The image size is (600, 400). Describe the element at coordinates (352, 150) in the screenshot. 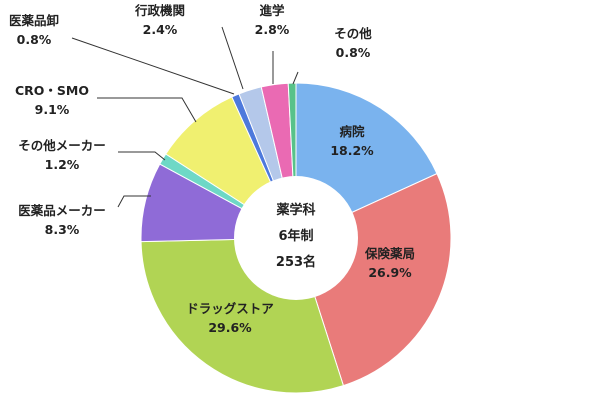

I see `slice-percent: 18.2%` at that location.